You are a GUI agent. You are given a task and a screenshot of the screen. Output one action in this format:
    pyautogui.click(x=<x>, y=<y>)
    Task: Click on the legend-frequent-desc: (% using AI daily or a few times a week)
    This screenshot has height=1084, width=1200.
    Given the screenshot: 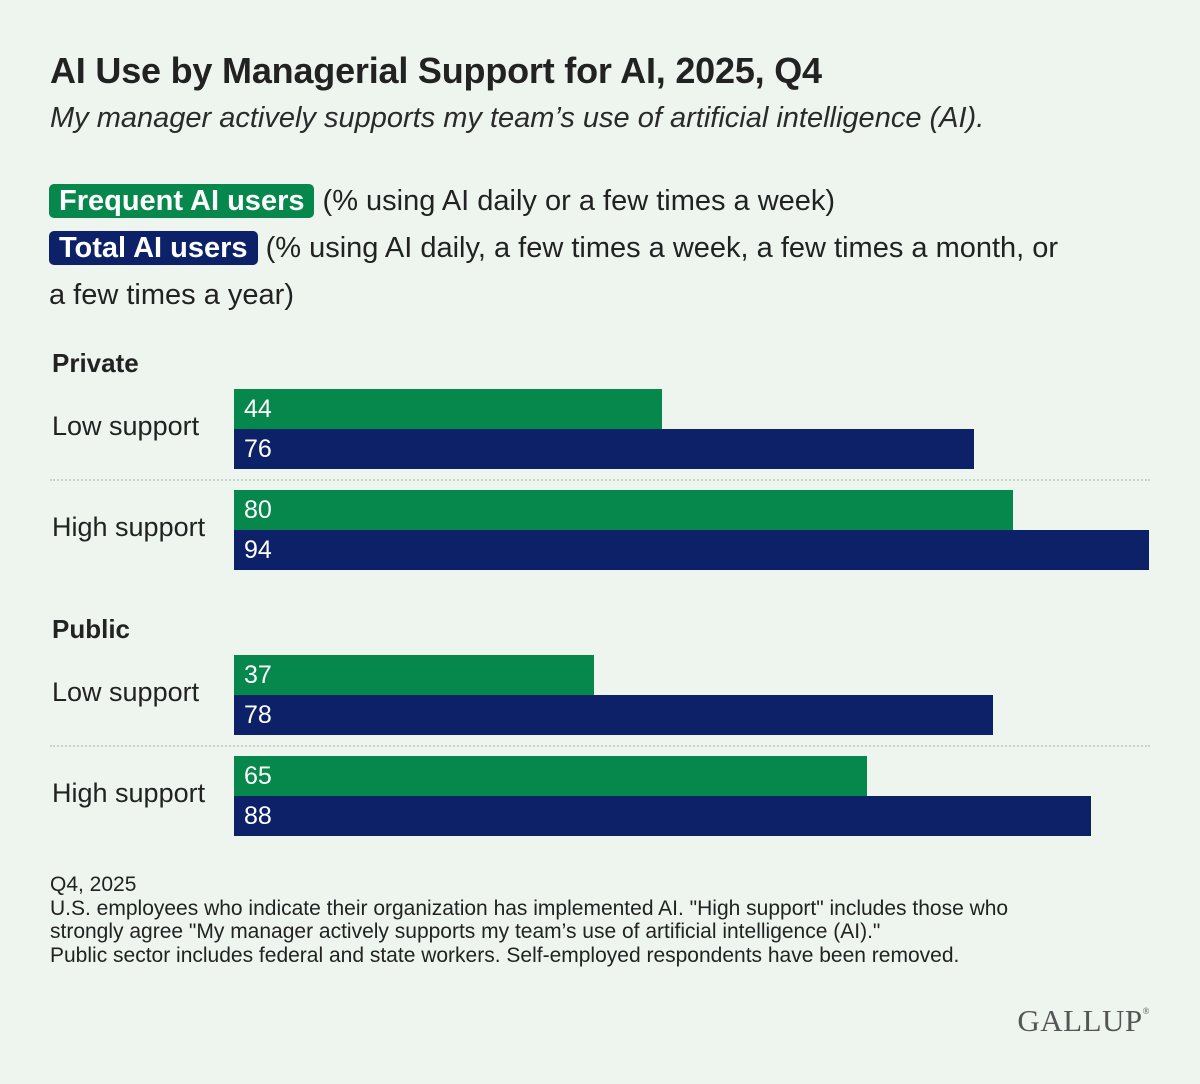 What is the action you would take?
    pyautogui.click(x=579, y=201)
    